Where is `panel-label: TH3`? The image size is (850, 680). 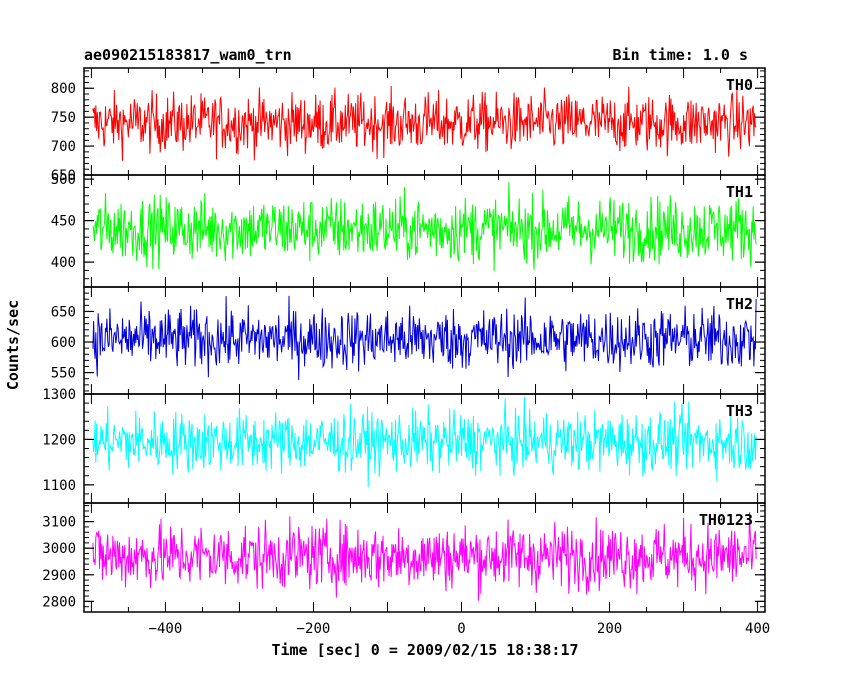
panel-label: TH3 is located at coordinates (739, 411).